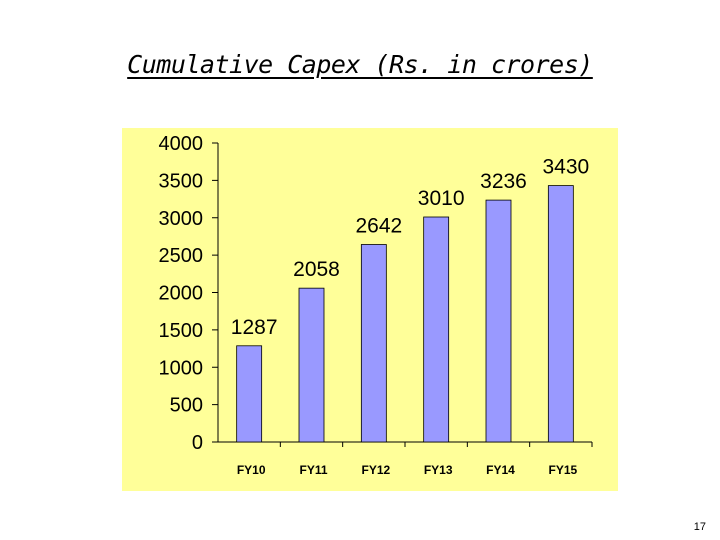 This screenshot has width=720, height=540. I want to click on y-axis: 0 500 1000 1500 2000 2500 3000 3500 4000, so click(189, 293).